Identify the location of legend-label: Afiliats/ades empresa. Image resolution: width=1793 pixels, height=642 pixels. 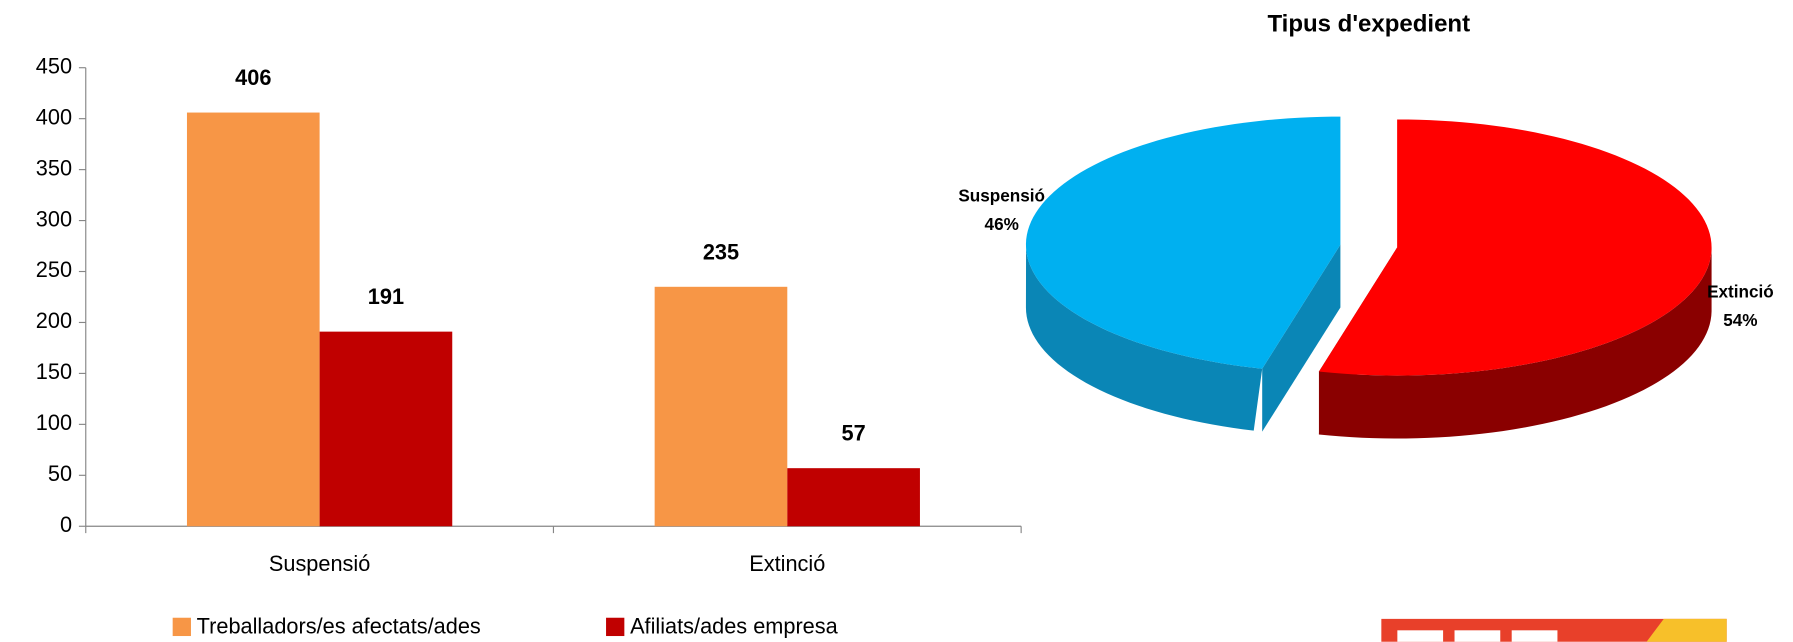
(734, 626).